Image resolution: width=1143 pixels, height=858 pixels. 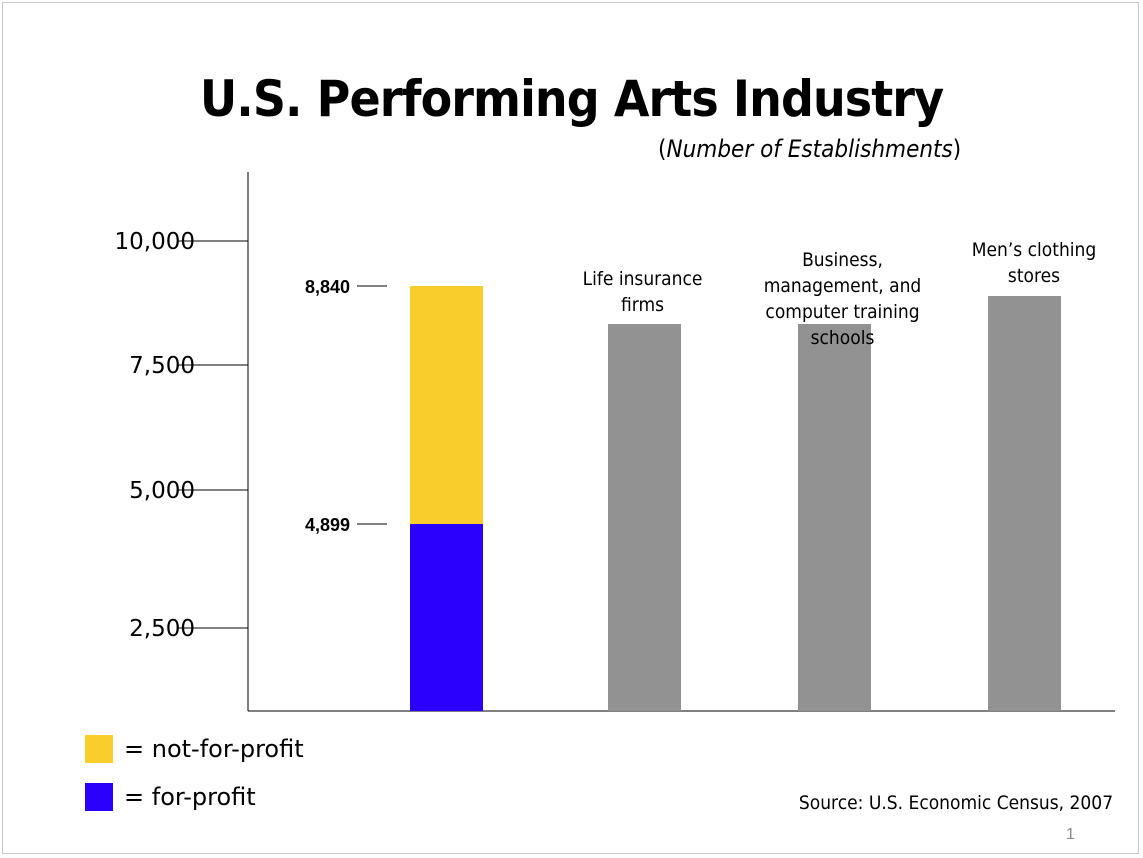 What do you see at coordinates (644, 517) in the screenshot?
I see `bar-life-insurance` at bounding box center [644, 517].